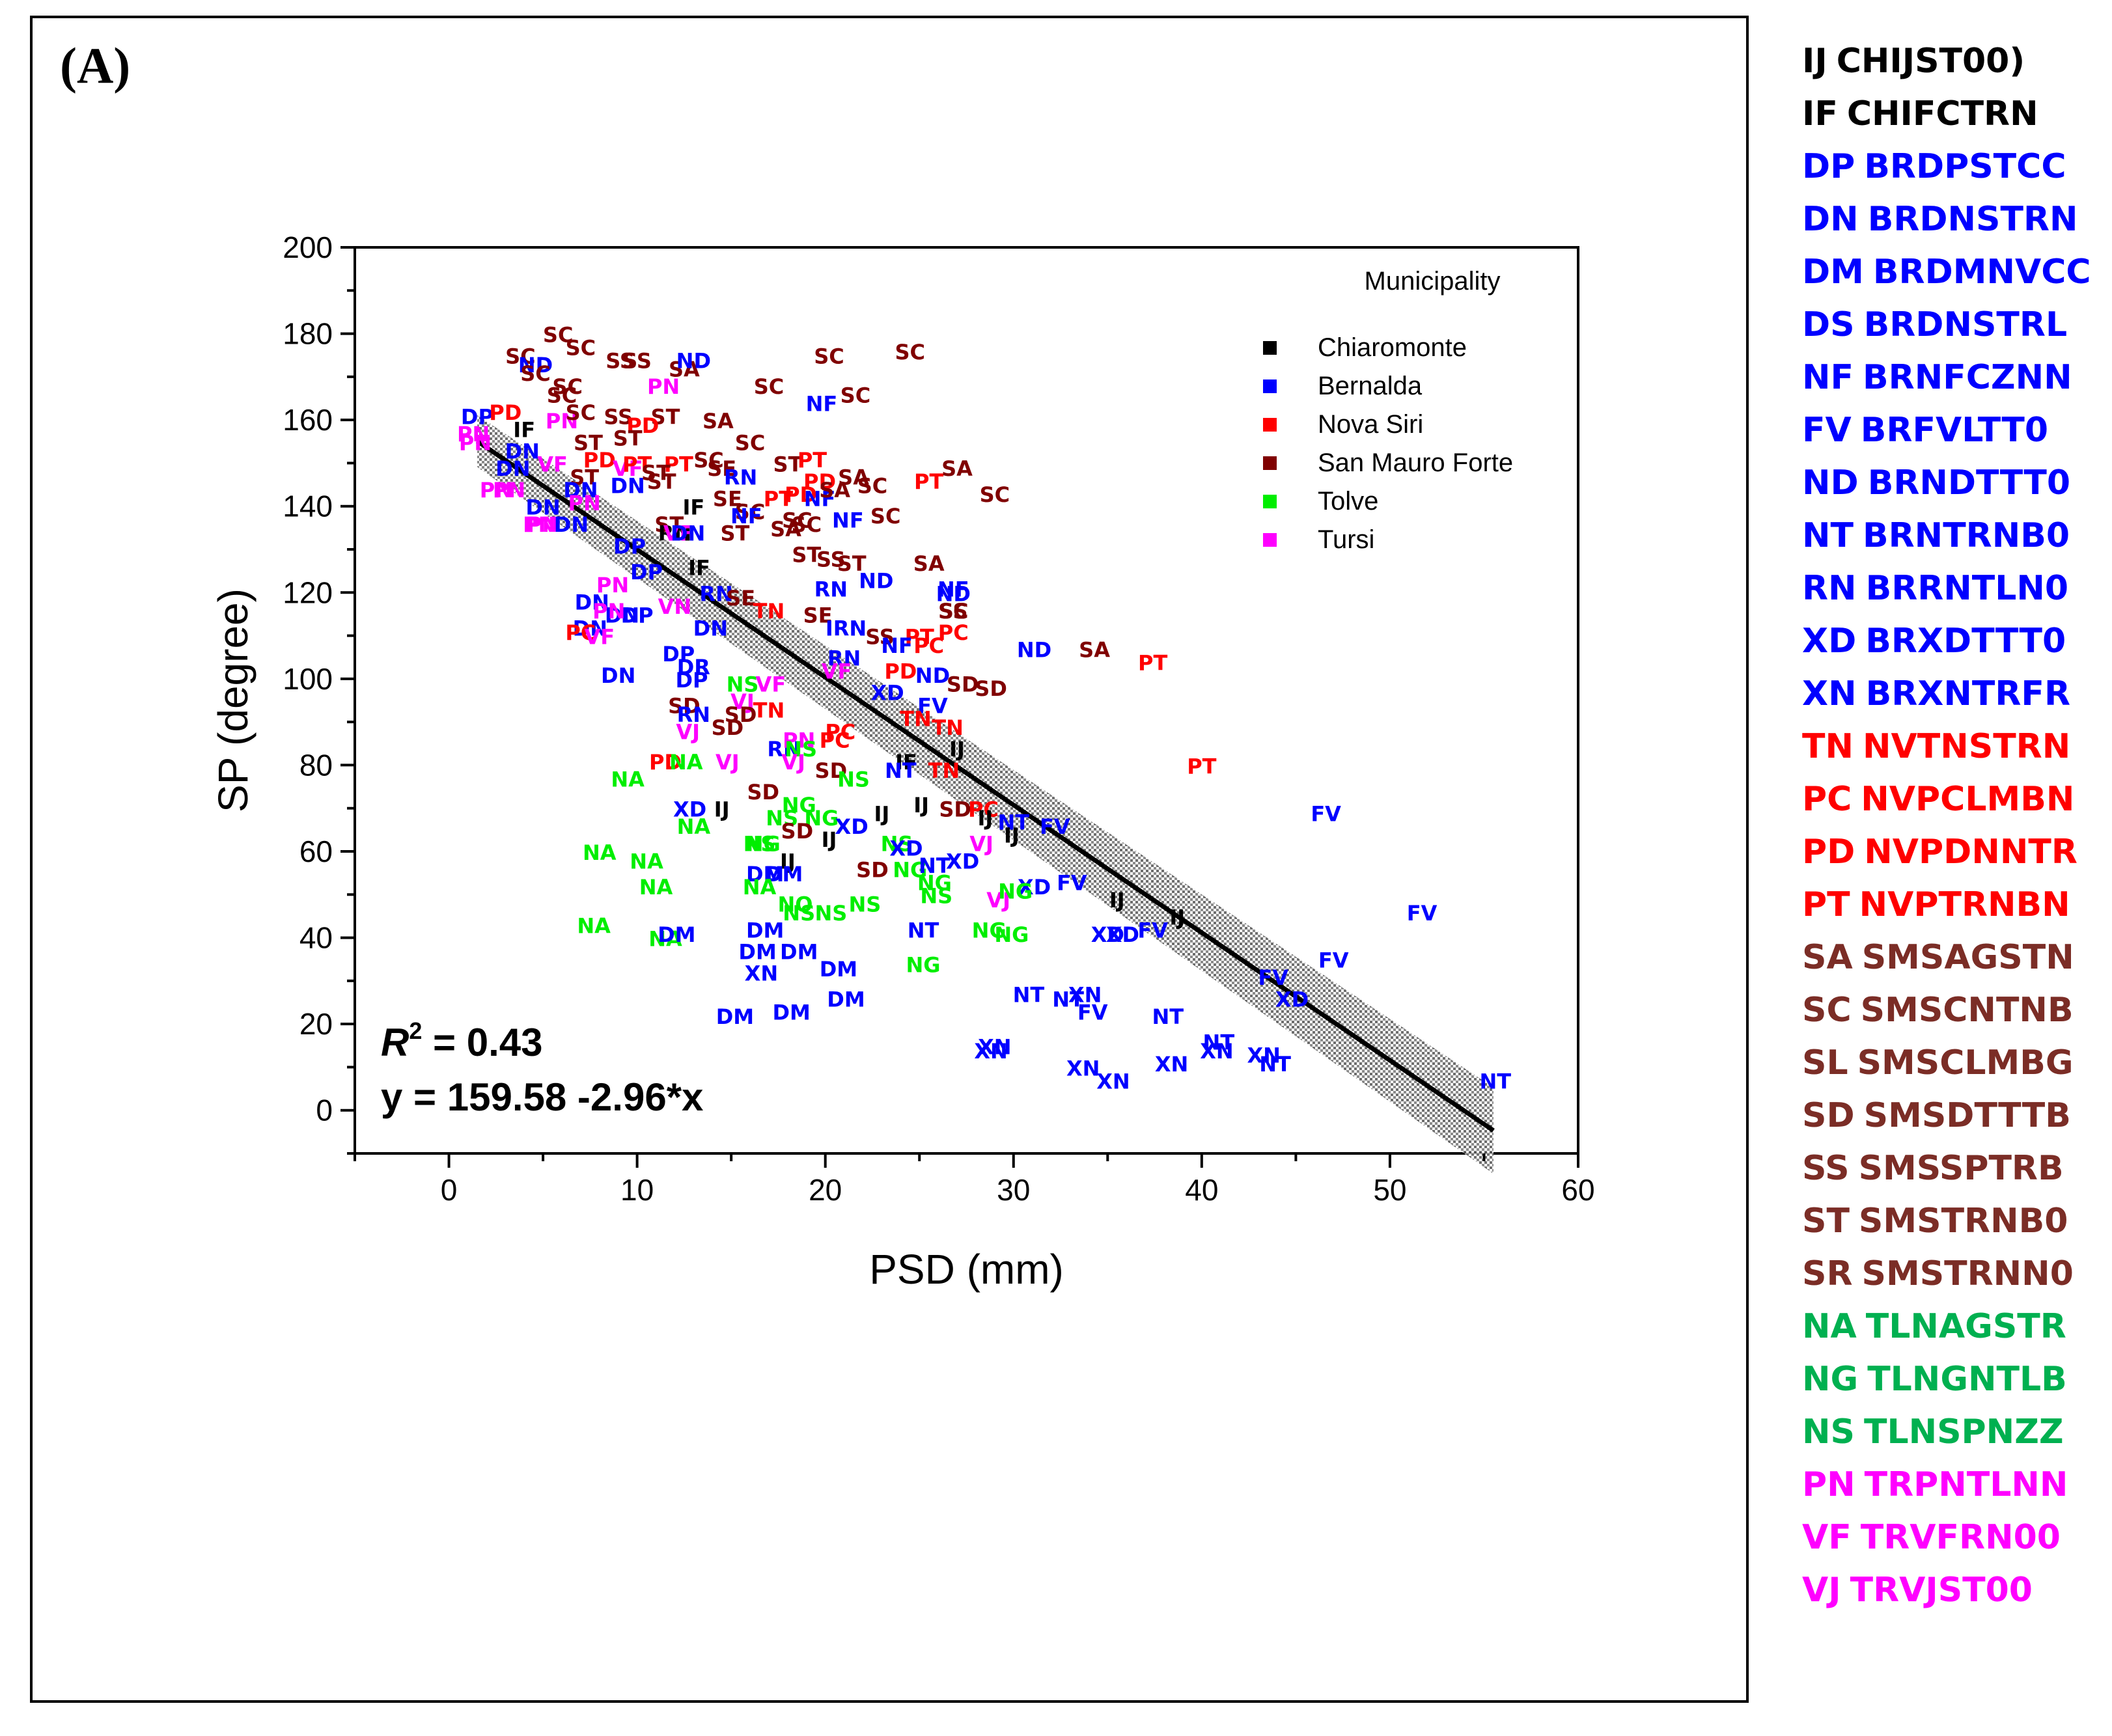 The image size is (2112, 1736). What do you see at coordinates (675, 606) in the screenshot?
I see `data-point-label: VN` at bounding box center [675, 606].